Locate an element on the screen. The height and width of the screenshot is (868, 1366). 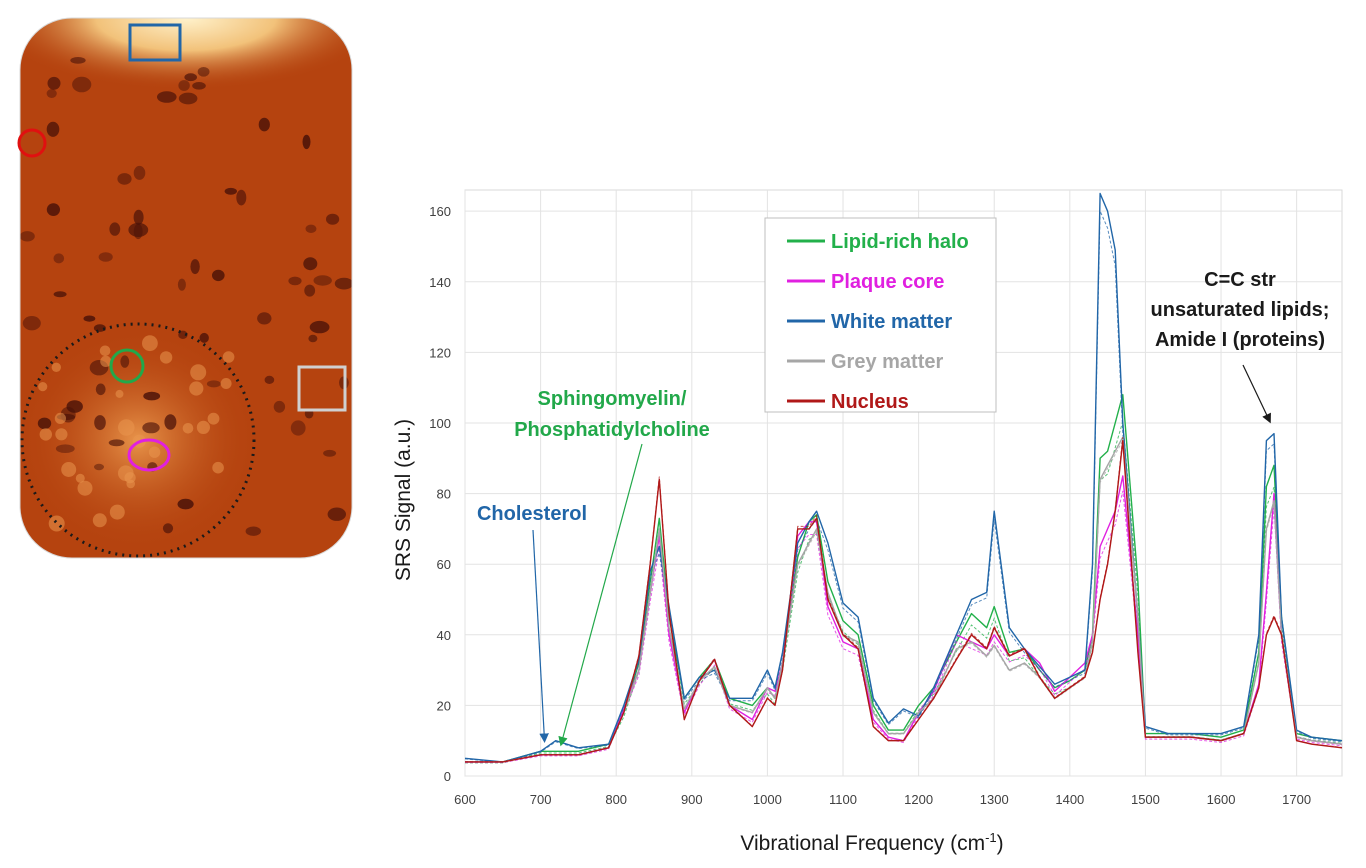
annotation-cholesterol-label: Cholesterol is located at coordinates (532, 514).